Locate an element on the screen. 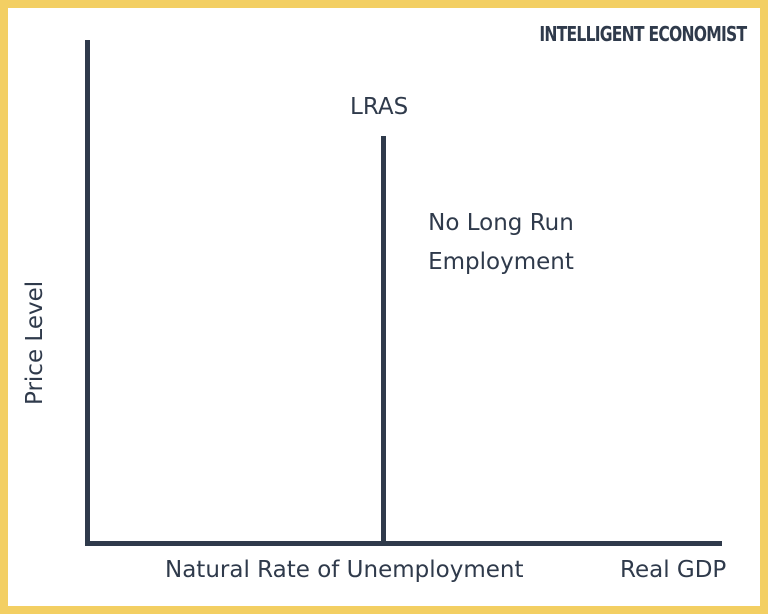 Image resolution: width=768 pixels, height=614 pixels. x-axis is located at coordinates (403, 543).